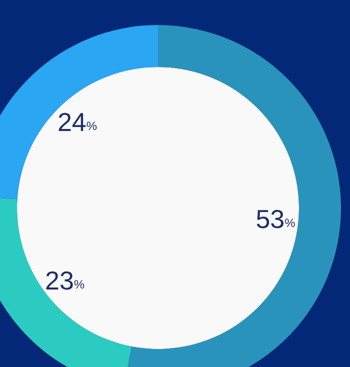 The width and height of the screenshot is (350, 367). Describe the element at coordinates (77, 121) in the screenshot. I see `data-label: 24%` at that location.